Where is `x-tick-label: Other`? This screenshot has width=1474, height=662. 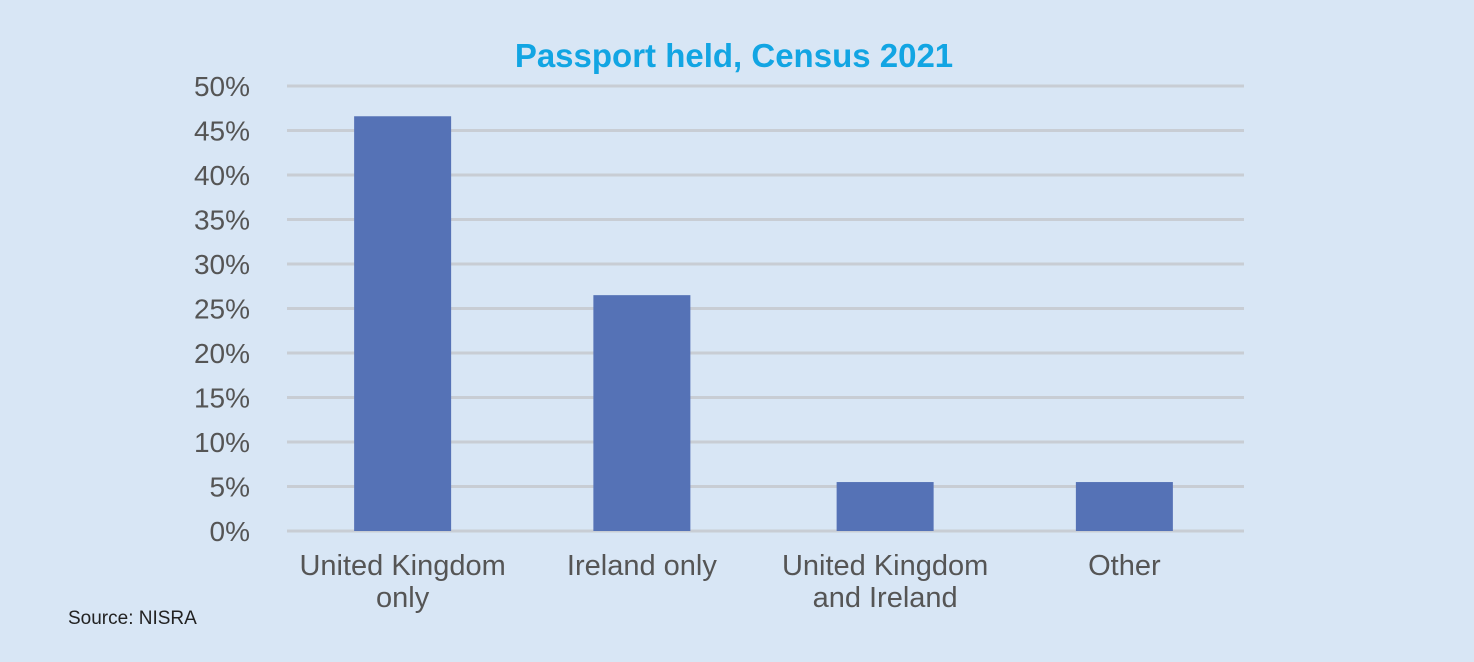 x-tick-label: Other is located at coordinates (1124, 566).